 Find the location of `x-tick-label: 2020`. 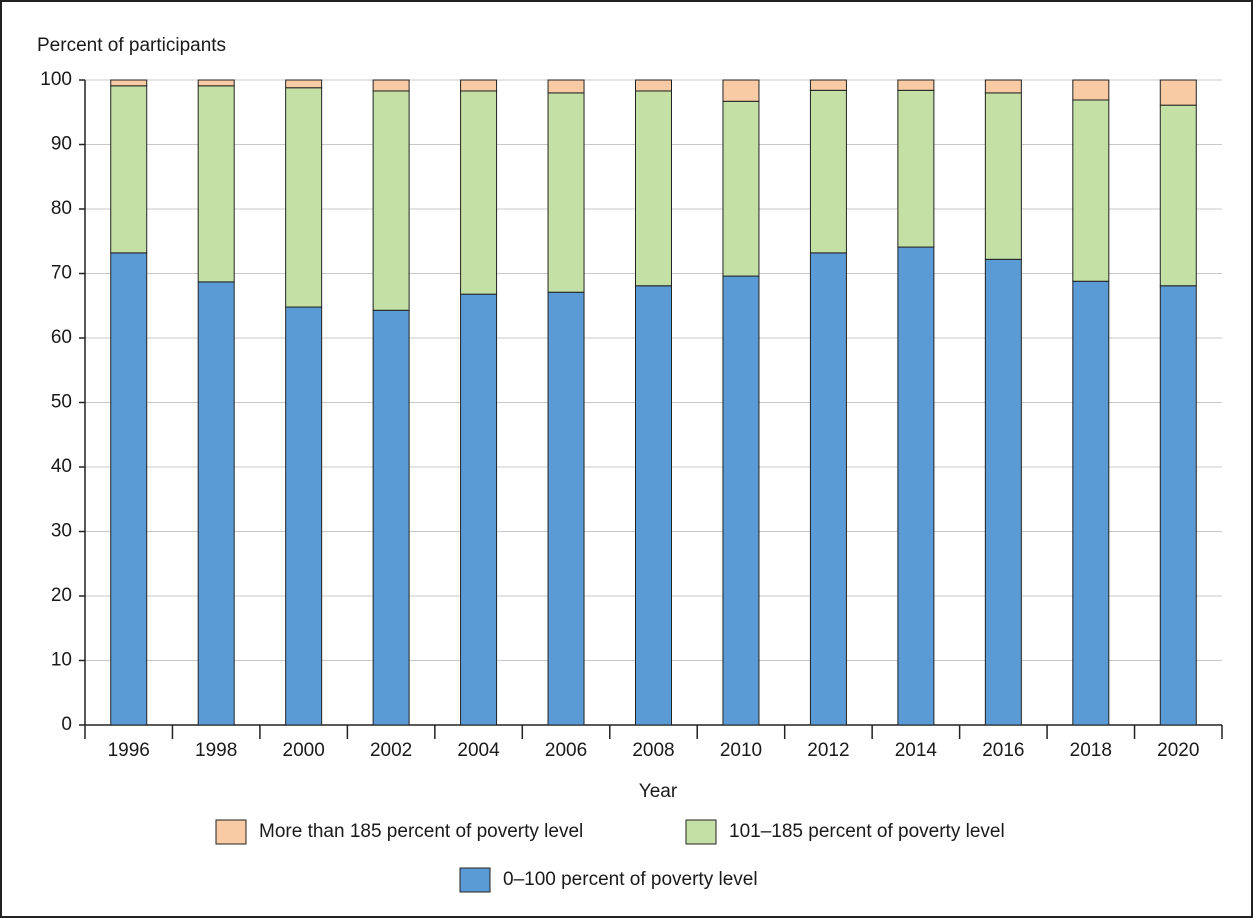

x-tick-label: 2020 is located at coordinates (1178, 750).